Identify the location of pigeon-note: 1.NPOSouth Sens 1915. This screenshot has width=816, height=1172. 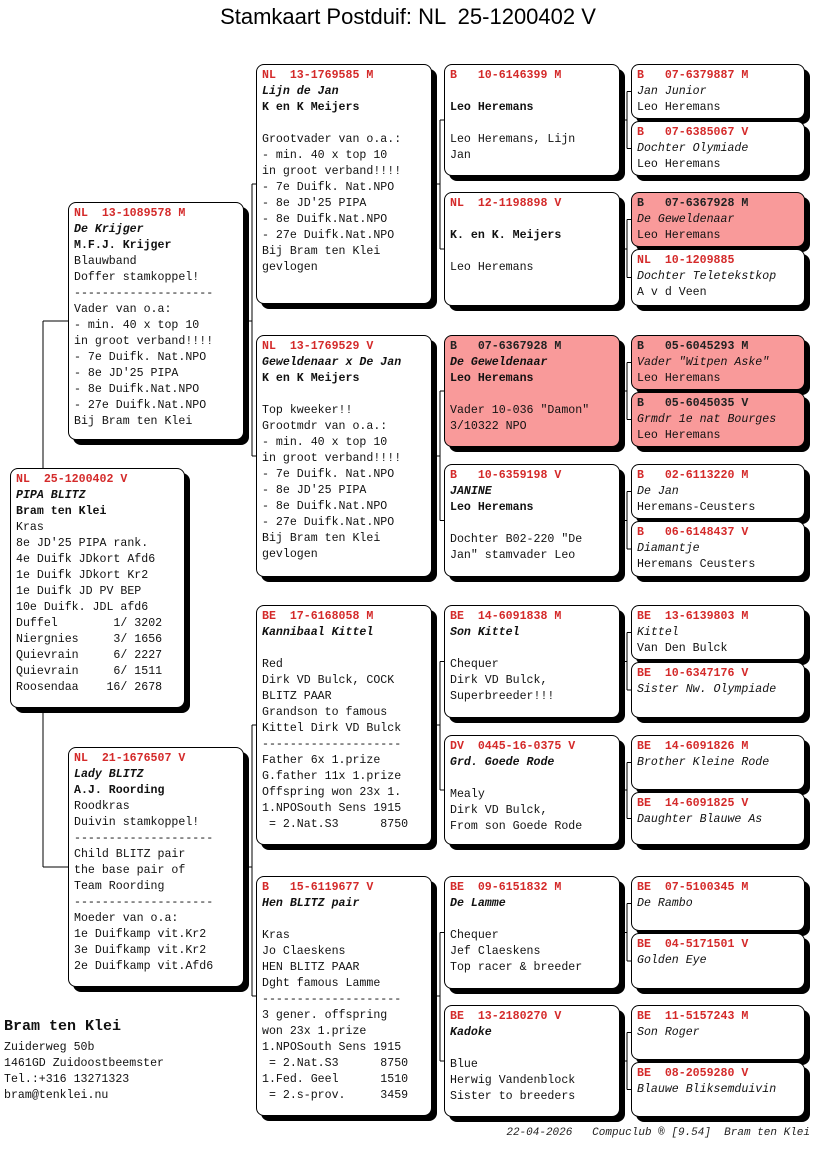
(332, 808).